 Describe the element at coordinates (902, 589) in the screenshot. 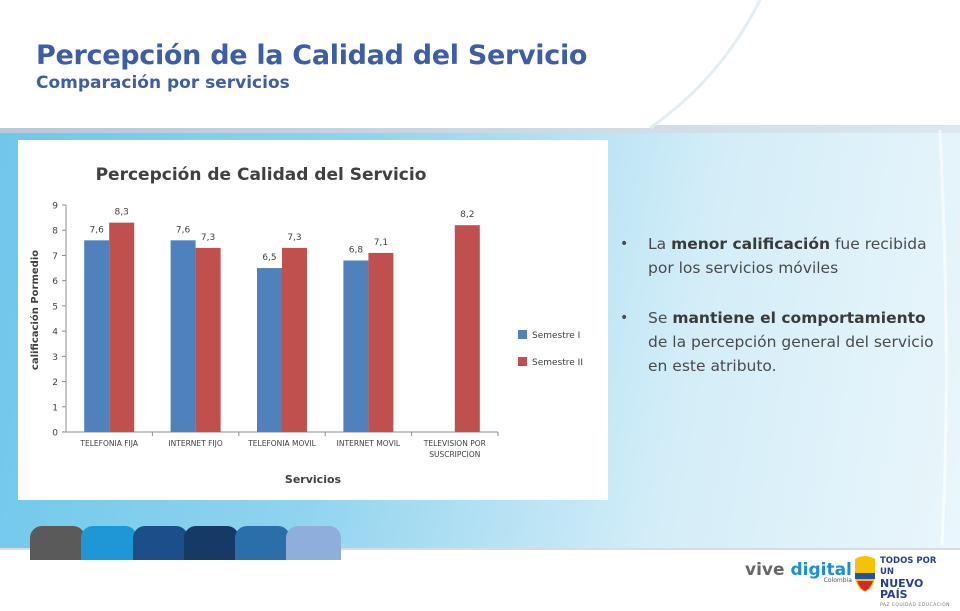

I see `logo-text-line2: NUEVO PAÍS` at that location.